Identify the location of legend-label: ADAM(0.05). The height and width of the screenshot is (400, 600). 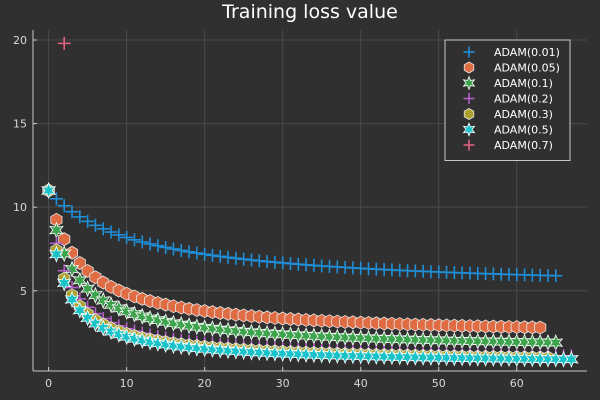
(527, 68).